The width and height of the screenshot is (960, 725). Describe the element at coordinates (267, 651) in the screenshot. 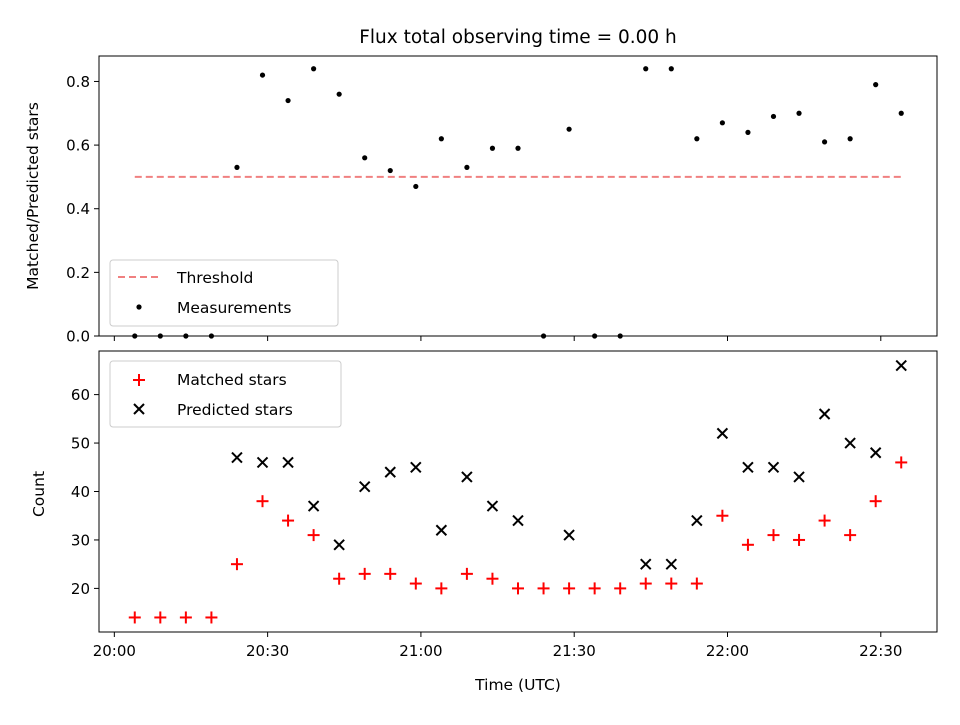

I see `x-tick-label: 20:30` at that location.